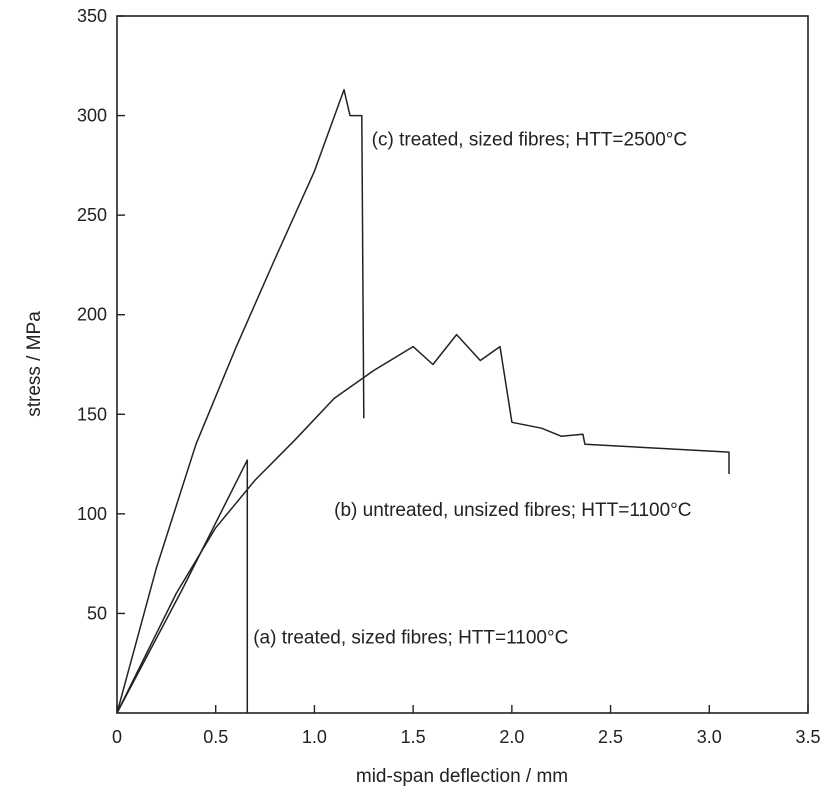  I want to click on x-tick-label: 0, so click(117, 737).